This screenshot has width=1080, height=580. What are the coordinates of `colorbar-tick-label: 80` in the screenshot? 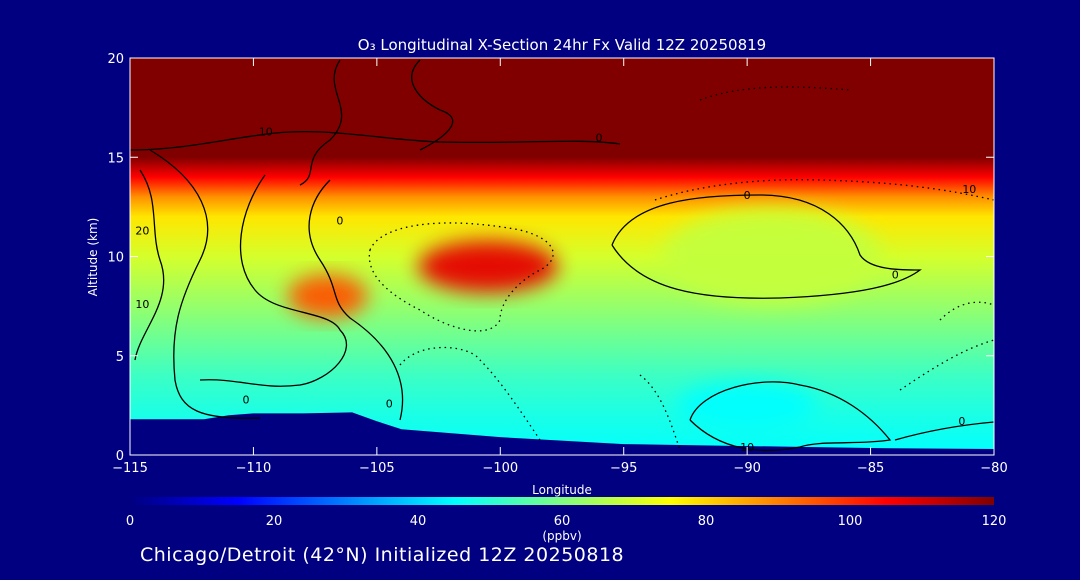 It's located at (706, 521).